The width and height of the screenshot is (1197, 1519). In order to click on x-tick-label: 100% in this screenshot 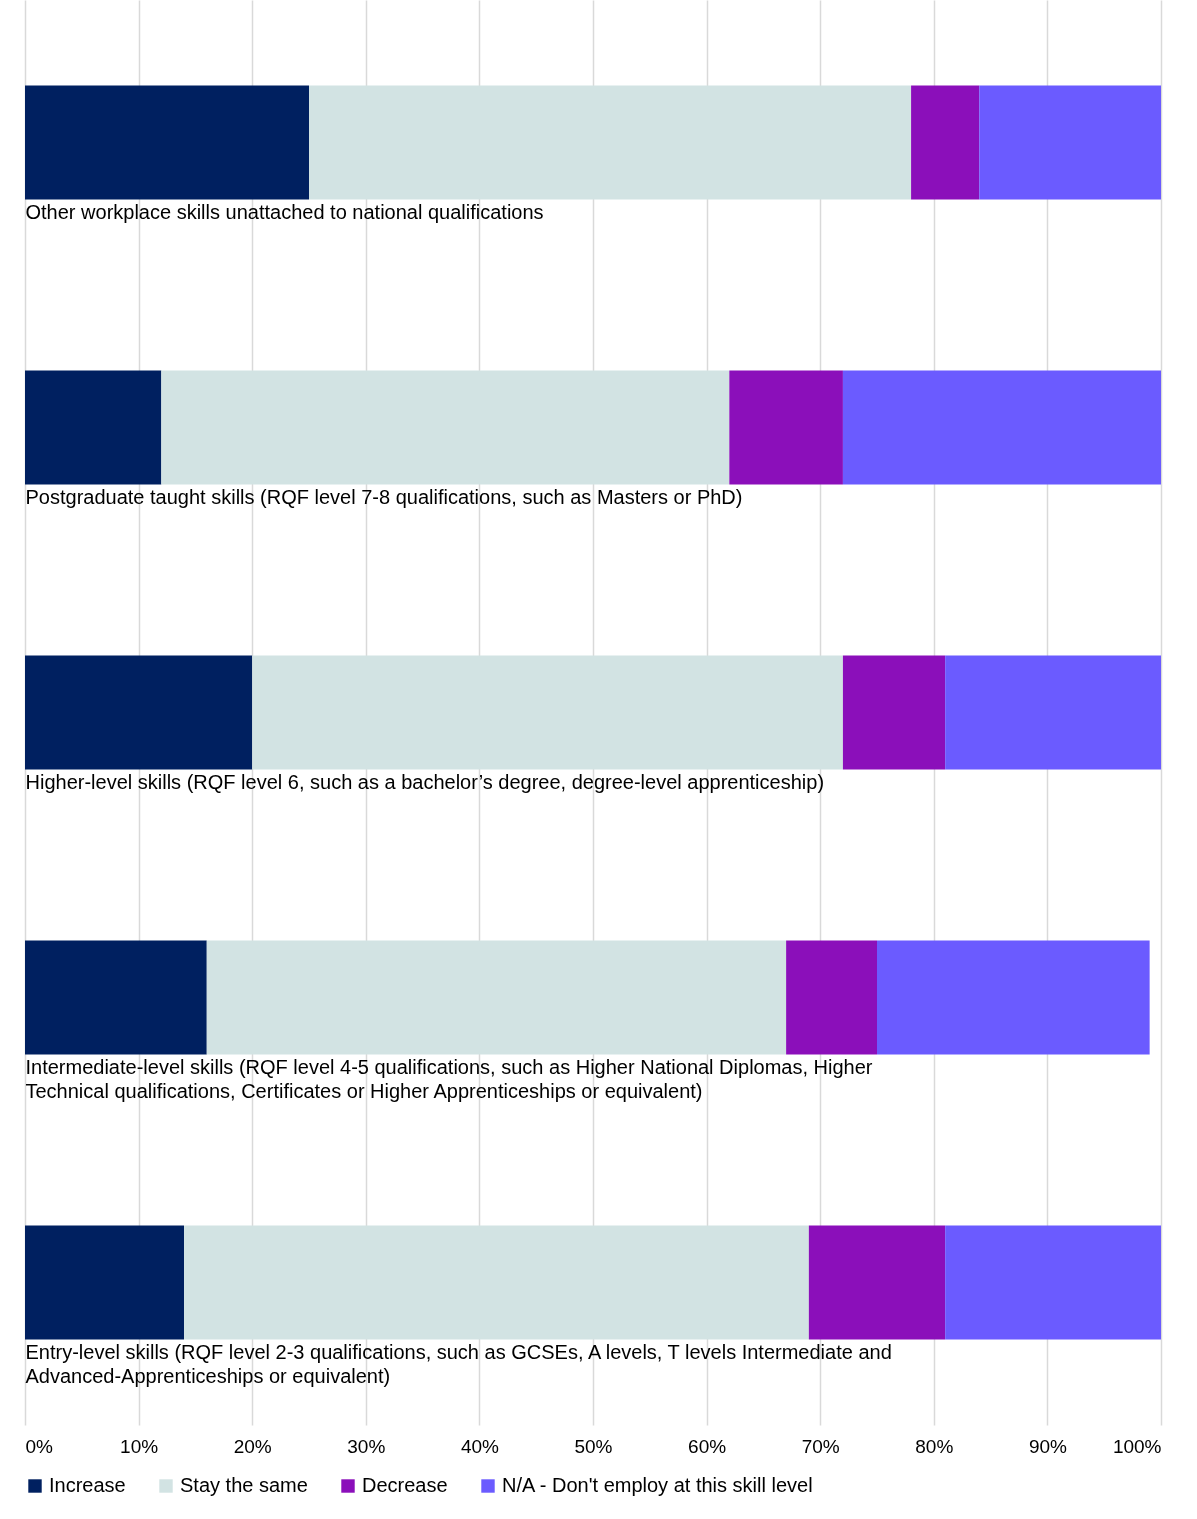, I will do `click(1137, 1446)`.